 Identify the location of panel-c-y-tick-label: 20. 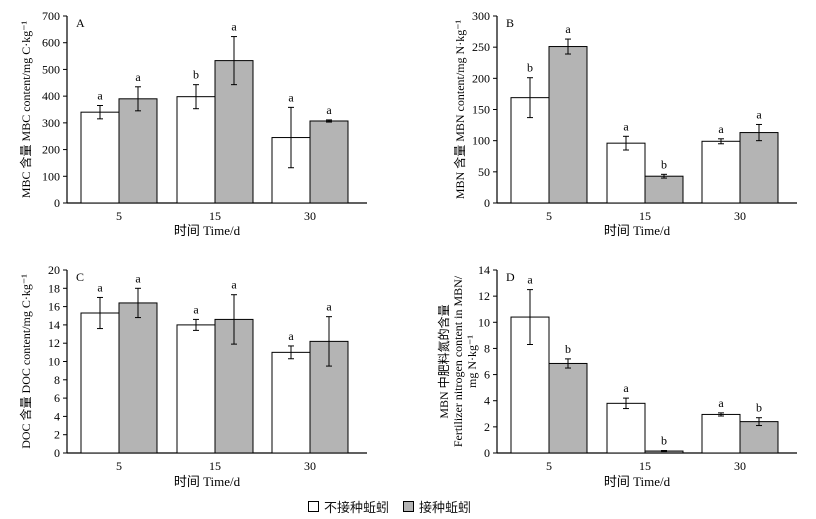
(54, 270).